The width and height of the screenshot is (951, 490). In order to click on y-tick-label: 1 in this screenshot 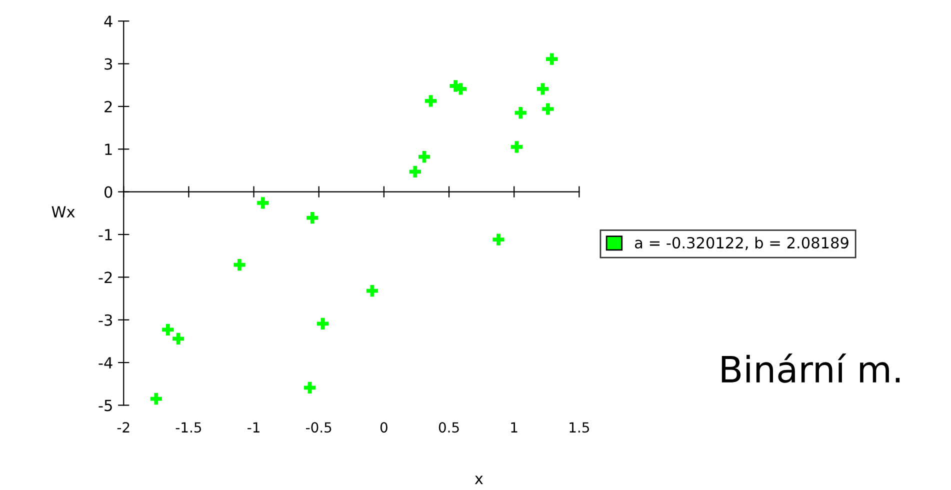, I will do `click(108, 149)`.